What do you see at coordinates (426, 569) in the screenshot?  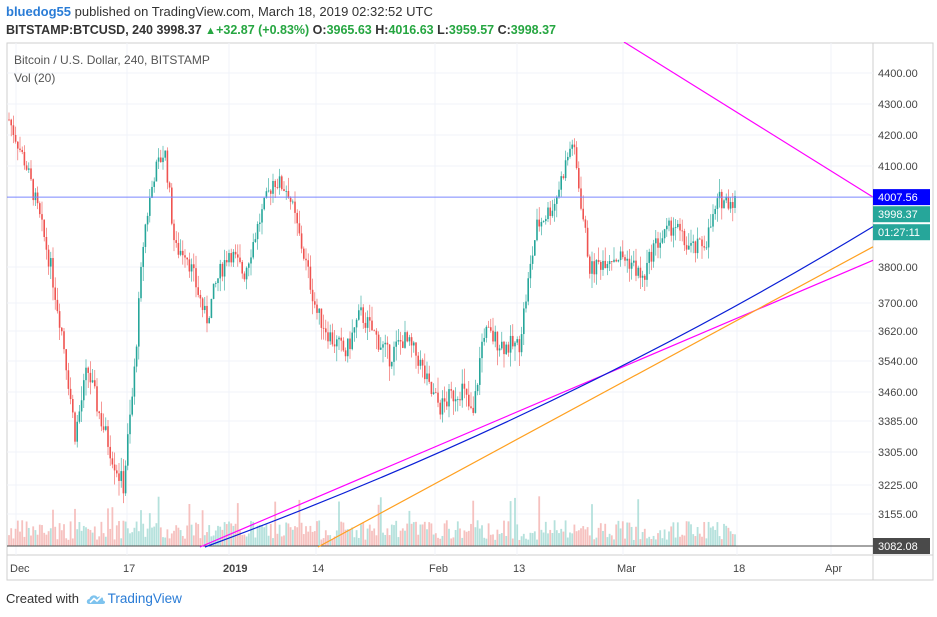 I see `time-axis: Dec 17 2019 14 Feb 13 Mar 18 Apr` at bounding box center [426, 569].